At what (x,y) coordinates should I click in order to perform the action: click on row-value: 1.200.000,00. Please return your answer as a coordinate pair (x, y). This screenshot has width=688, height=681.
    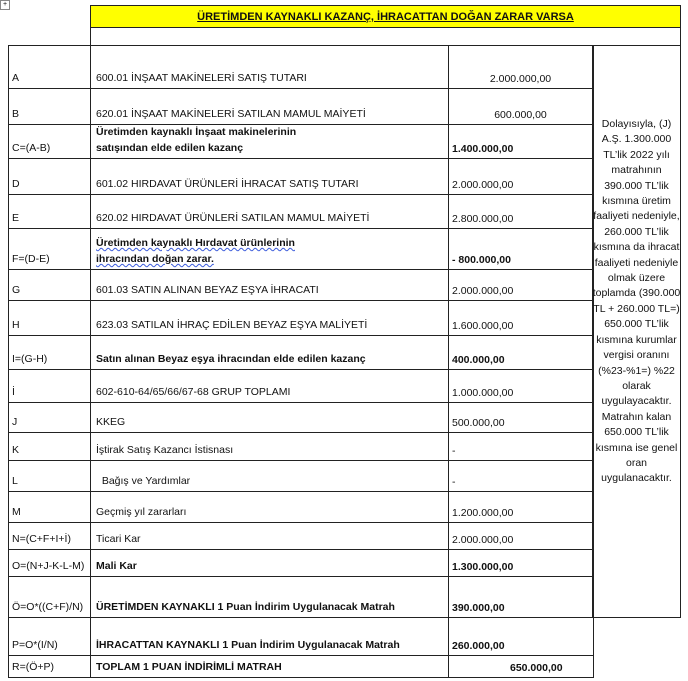
    Looking at the image, I should click on (483, 513).